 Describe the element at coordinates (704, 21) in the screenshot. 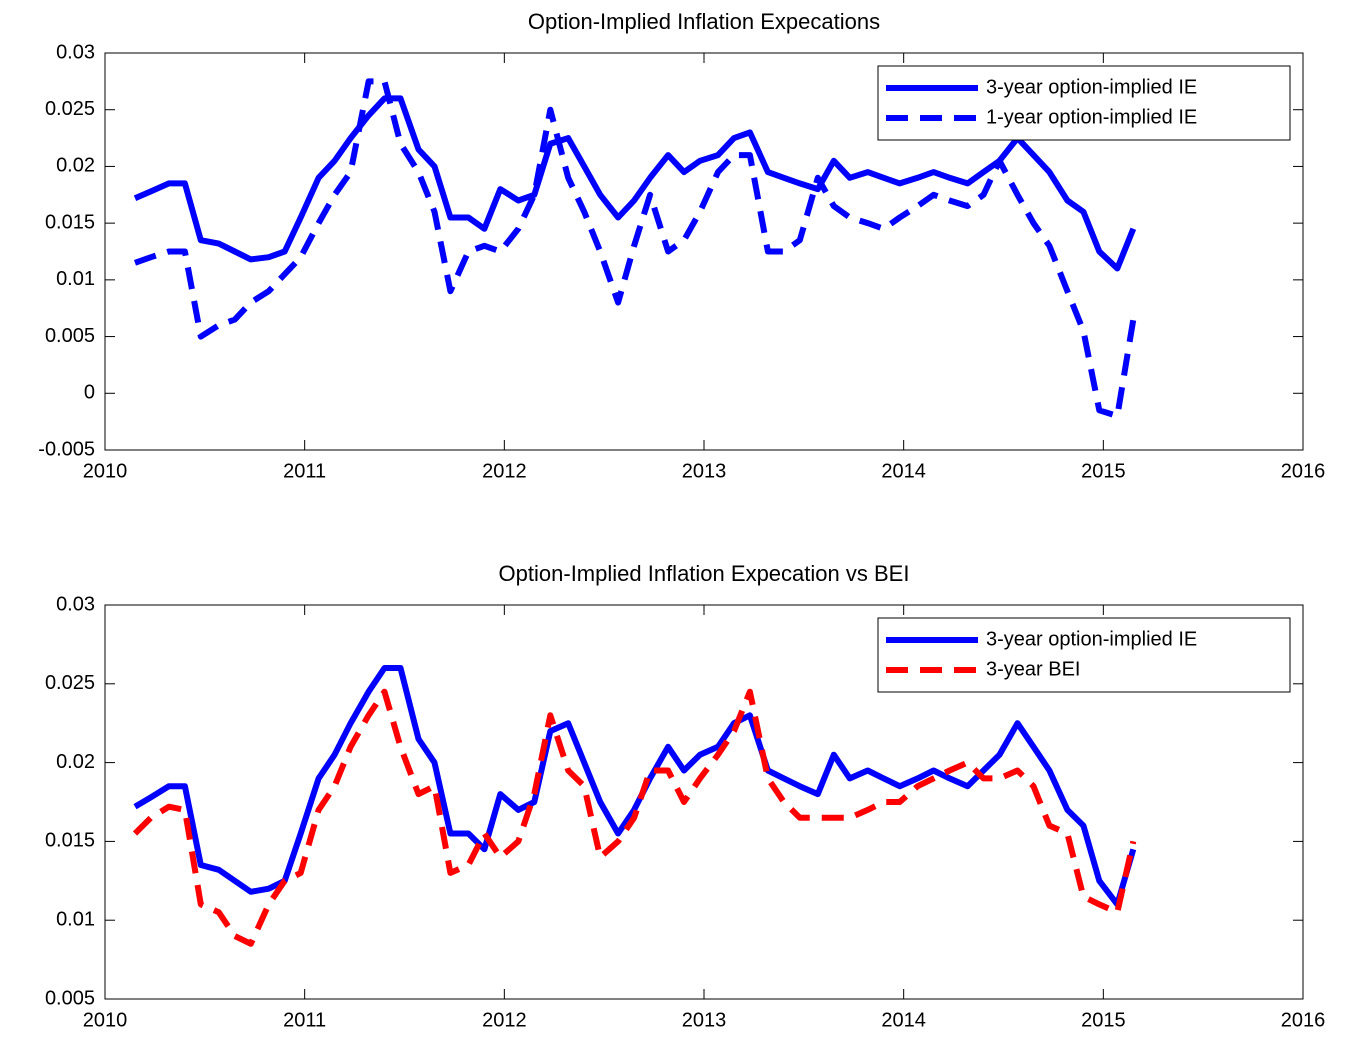

I see `chart-title: Option-Implied Inflation Expecations` at that location.